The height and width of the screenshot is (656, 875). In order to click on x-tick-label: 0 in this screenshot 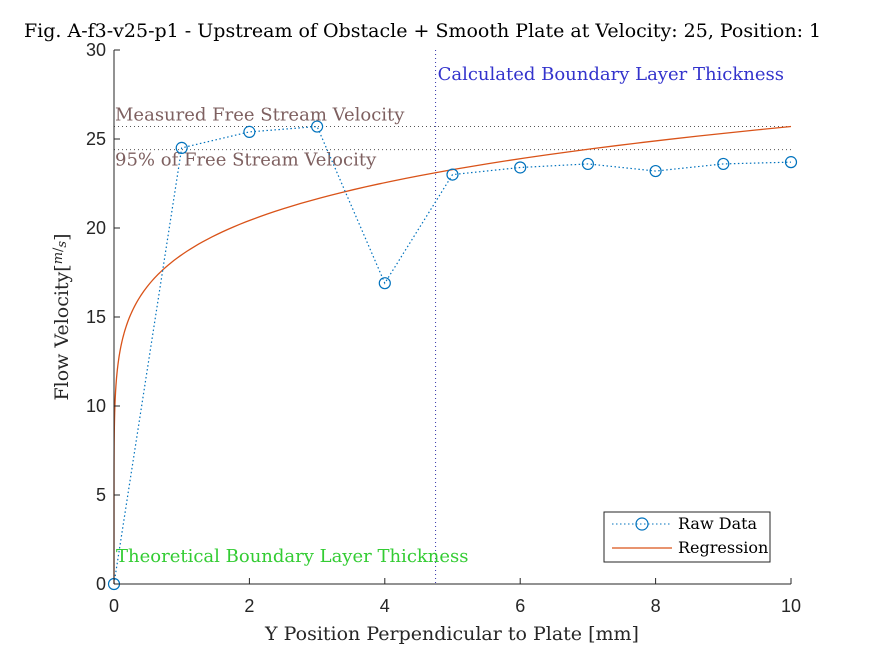, I will do `click(114, 606)`.